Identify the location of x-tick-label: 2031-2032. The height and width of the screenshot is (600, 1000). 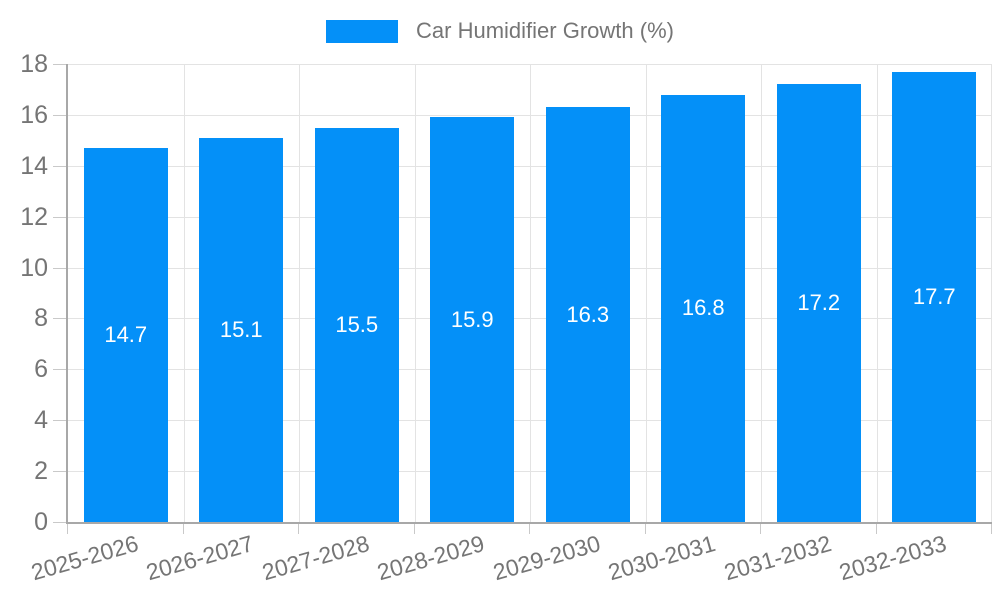
(777, 558).